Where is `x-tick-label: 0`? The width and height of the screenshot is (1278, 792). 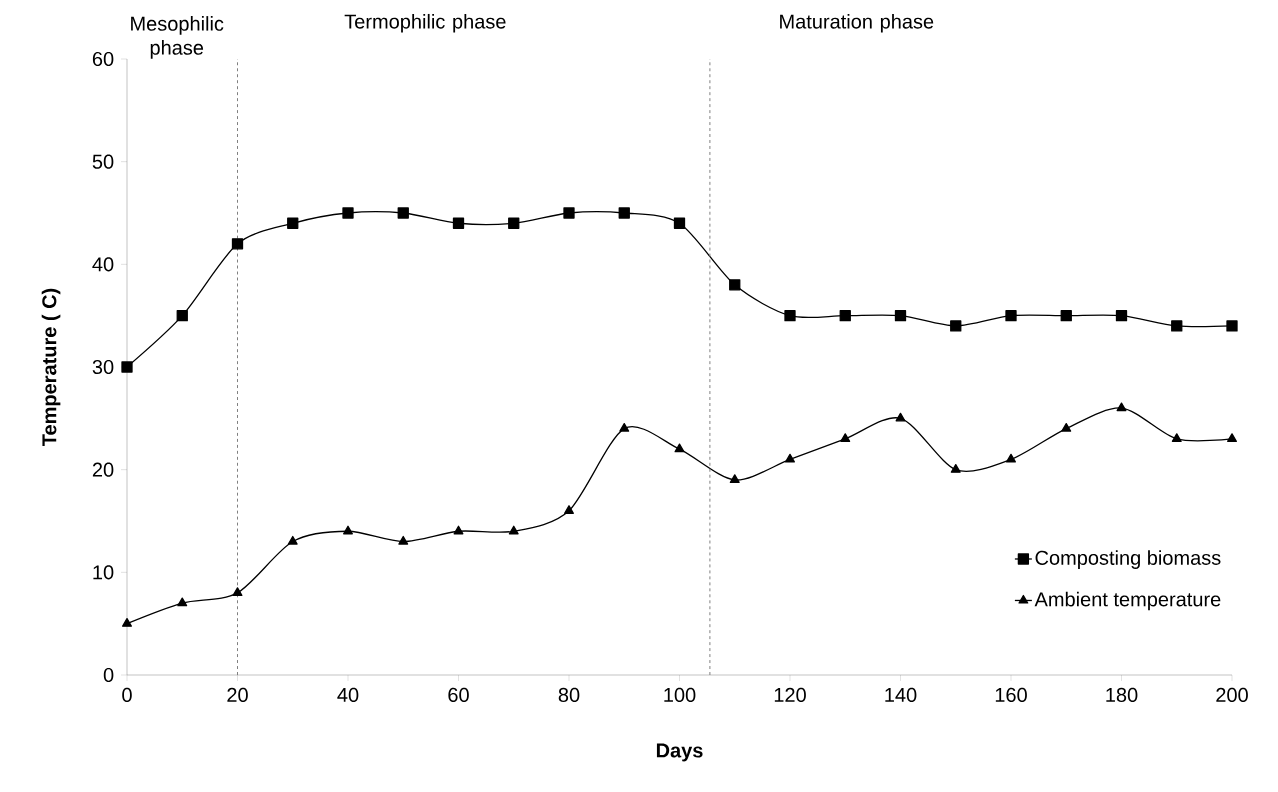
x-tick-label: 0 is located at coordinates (127, 695).